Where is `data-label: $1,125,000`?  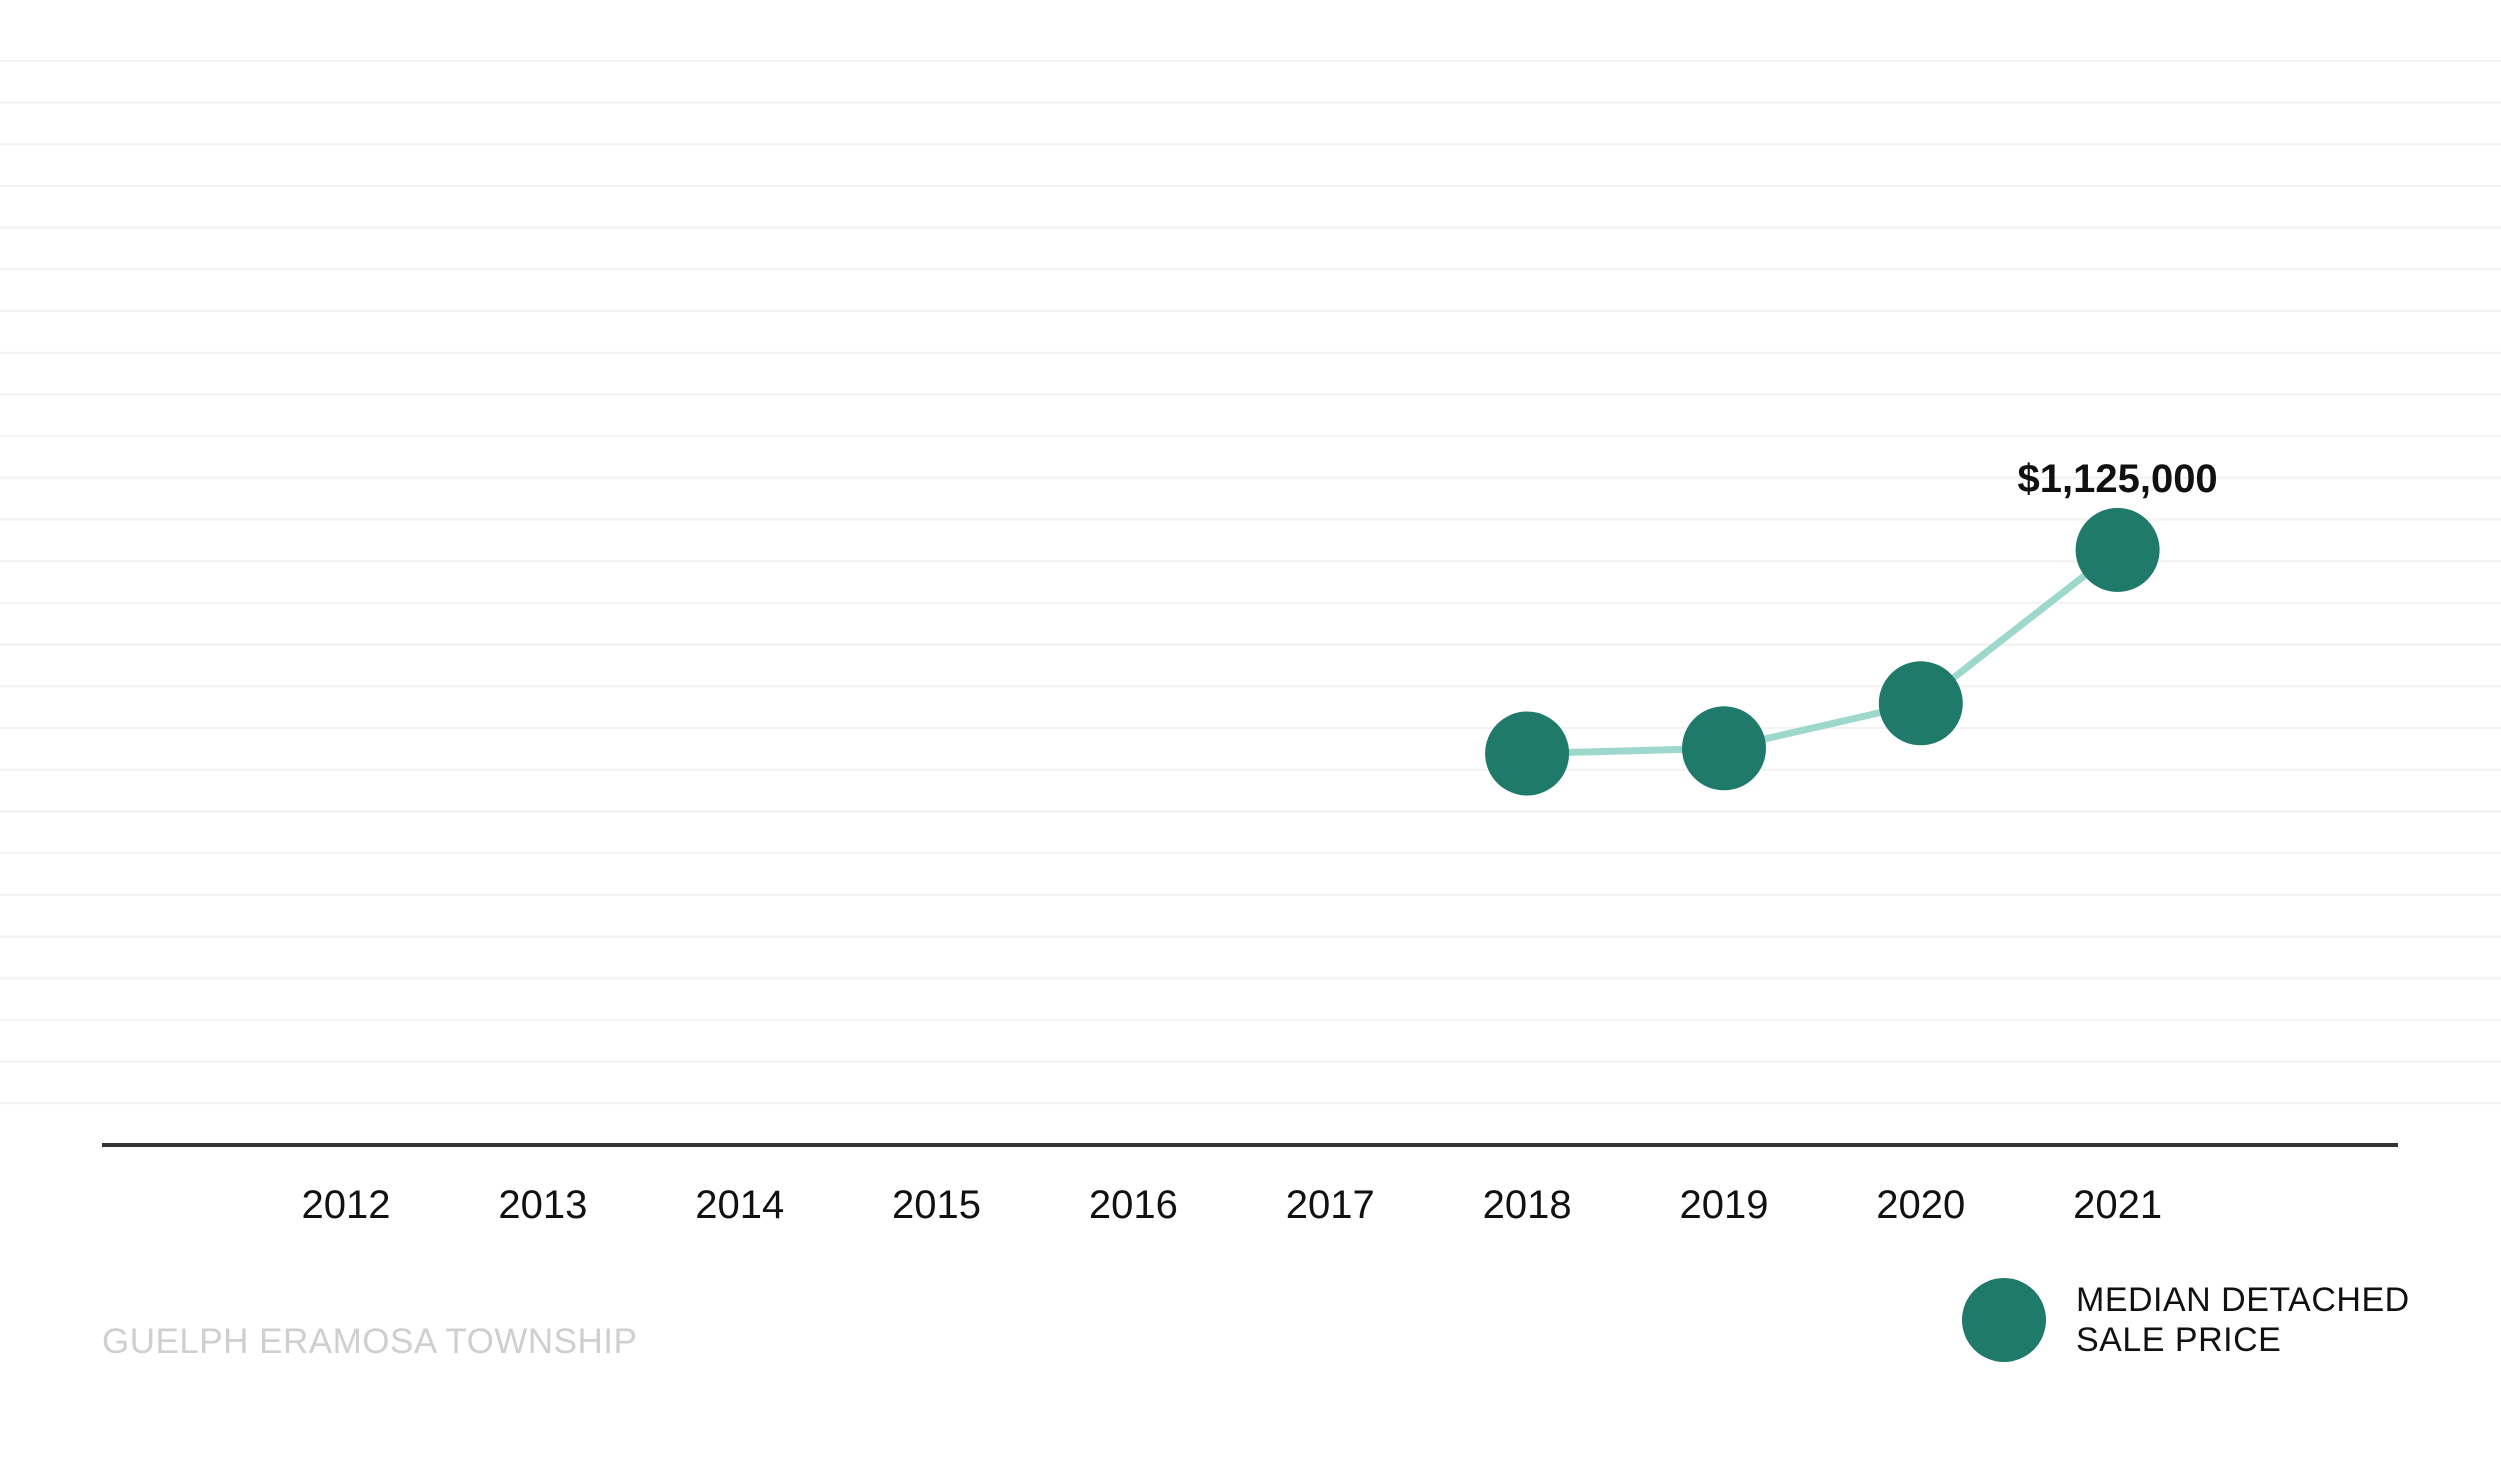 data-label: $1,125,000 is located at coordinates (2117, 479).